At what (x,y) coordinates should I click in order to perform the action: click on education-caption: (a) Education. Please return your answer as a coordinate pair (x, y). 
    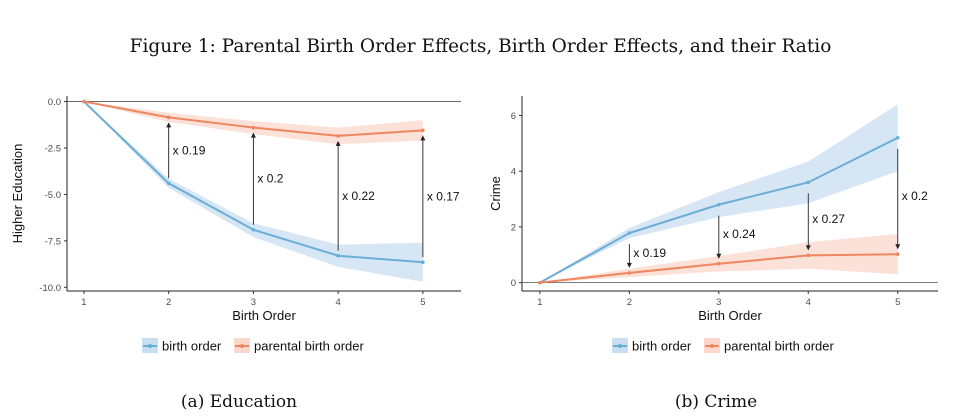
    Looking at the image, I should click on (239, 402).